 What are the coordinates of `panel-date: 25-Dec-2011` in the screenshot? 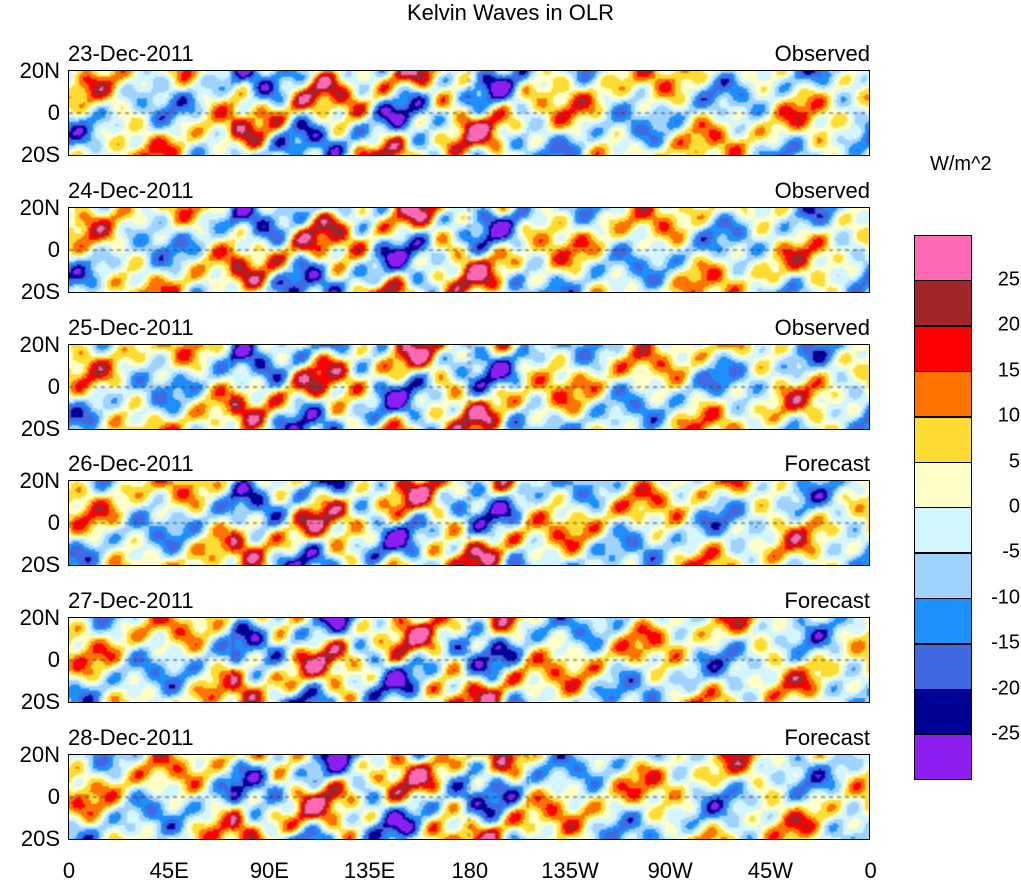 It's located at (131, 327).